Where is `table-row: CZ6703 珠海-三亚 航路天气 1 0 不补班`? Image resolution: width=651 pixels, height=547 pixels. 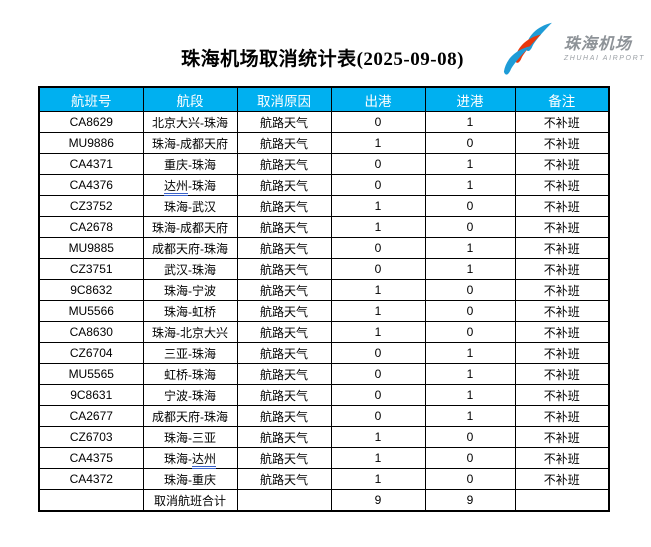
table-row: CZ6703 珠海-三亚 航路天气 1 0 不补班 is located at coordinates (324, 437).